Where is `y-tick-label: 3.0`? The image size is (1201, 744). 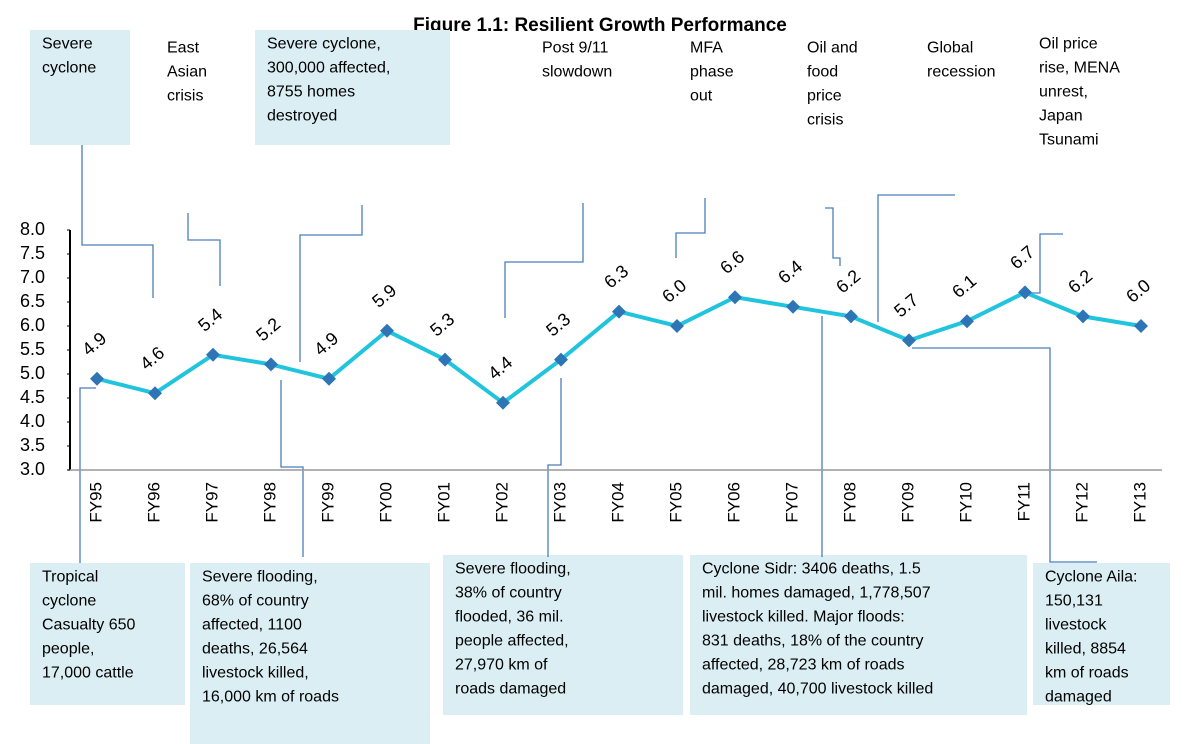
y-tick-label: 3.0 is located at coordinates (32, 469).